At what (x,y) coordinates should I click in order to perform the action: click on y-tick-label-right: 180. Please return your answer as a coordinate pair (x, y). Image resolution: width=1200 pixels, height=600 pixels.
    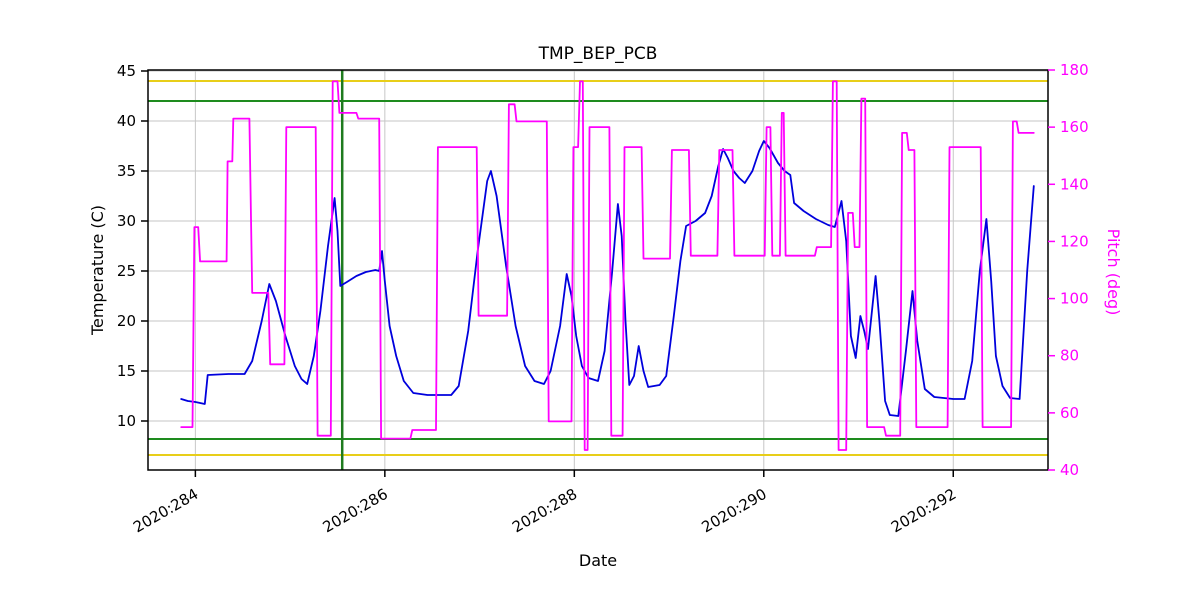
    Looking at the image, I should click on (1074, 70).